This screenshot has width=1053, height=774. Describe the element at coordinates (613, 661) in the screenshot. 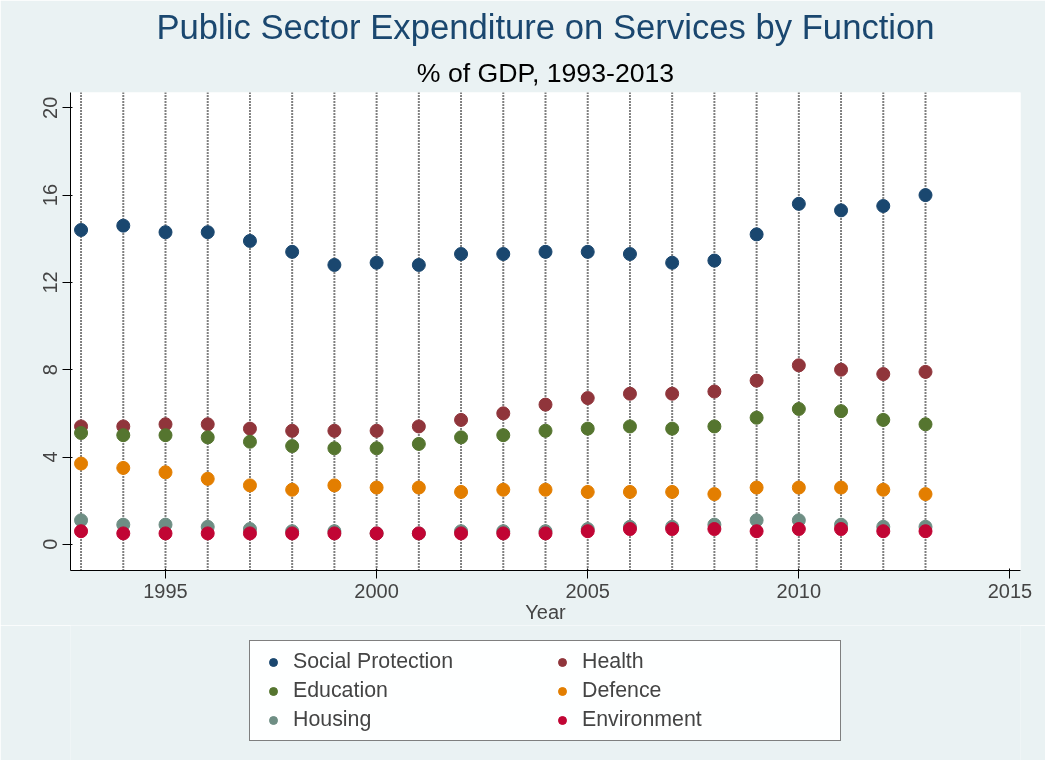

I see `legend-label: Health` at that location.